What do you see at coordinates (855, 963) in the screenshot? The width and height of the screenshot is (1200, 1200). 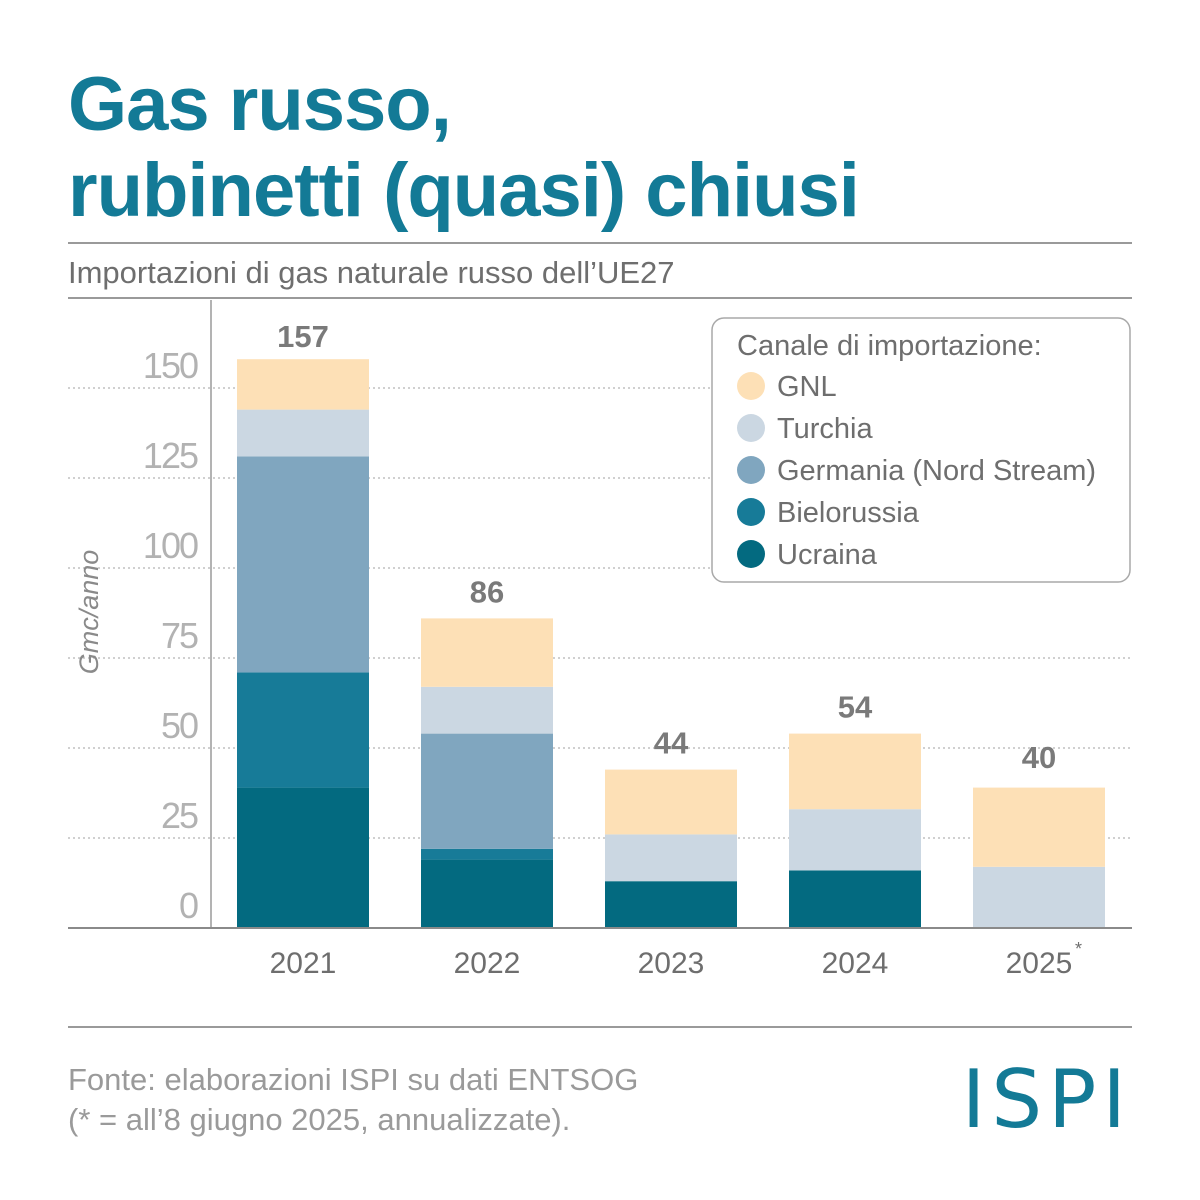 I see `x-tick-label: 2024` at bounding box center [855, 963].